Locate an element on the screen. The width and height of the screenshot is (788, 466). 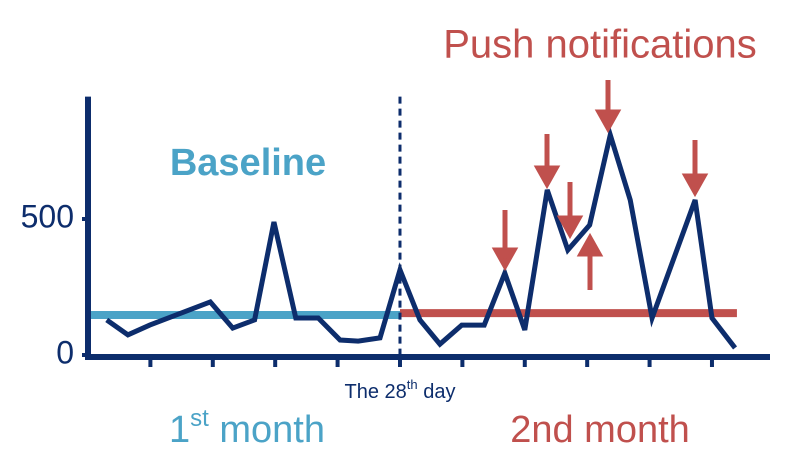
y-tick-label: 500 is located at coordinates (47, 216).